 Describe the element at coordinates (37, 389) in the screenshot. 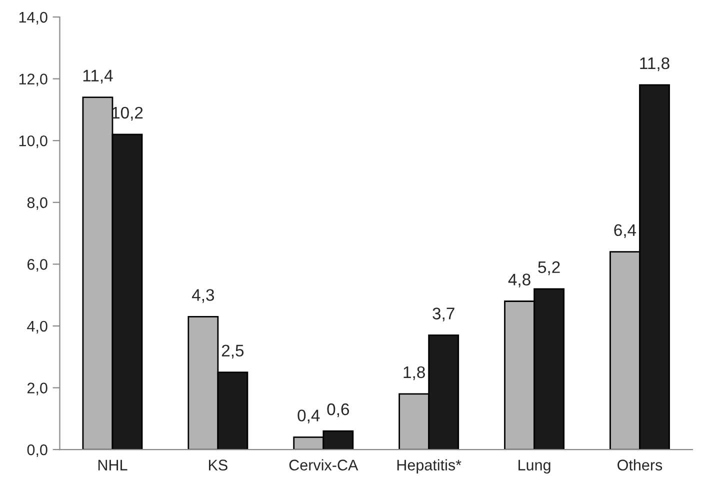

I see `y-tick-label: 2,0` at that location.